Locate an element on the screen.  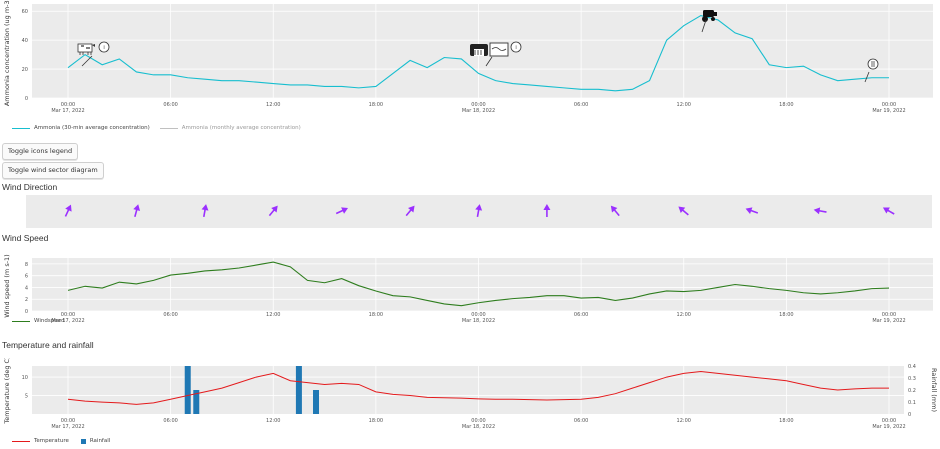
barn-icon is located at coordinates (479, 50).